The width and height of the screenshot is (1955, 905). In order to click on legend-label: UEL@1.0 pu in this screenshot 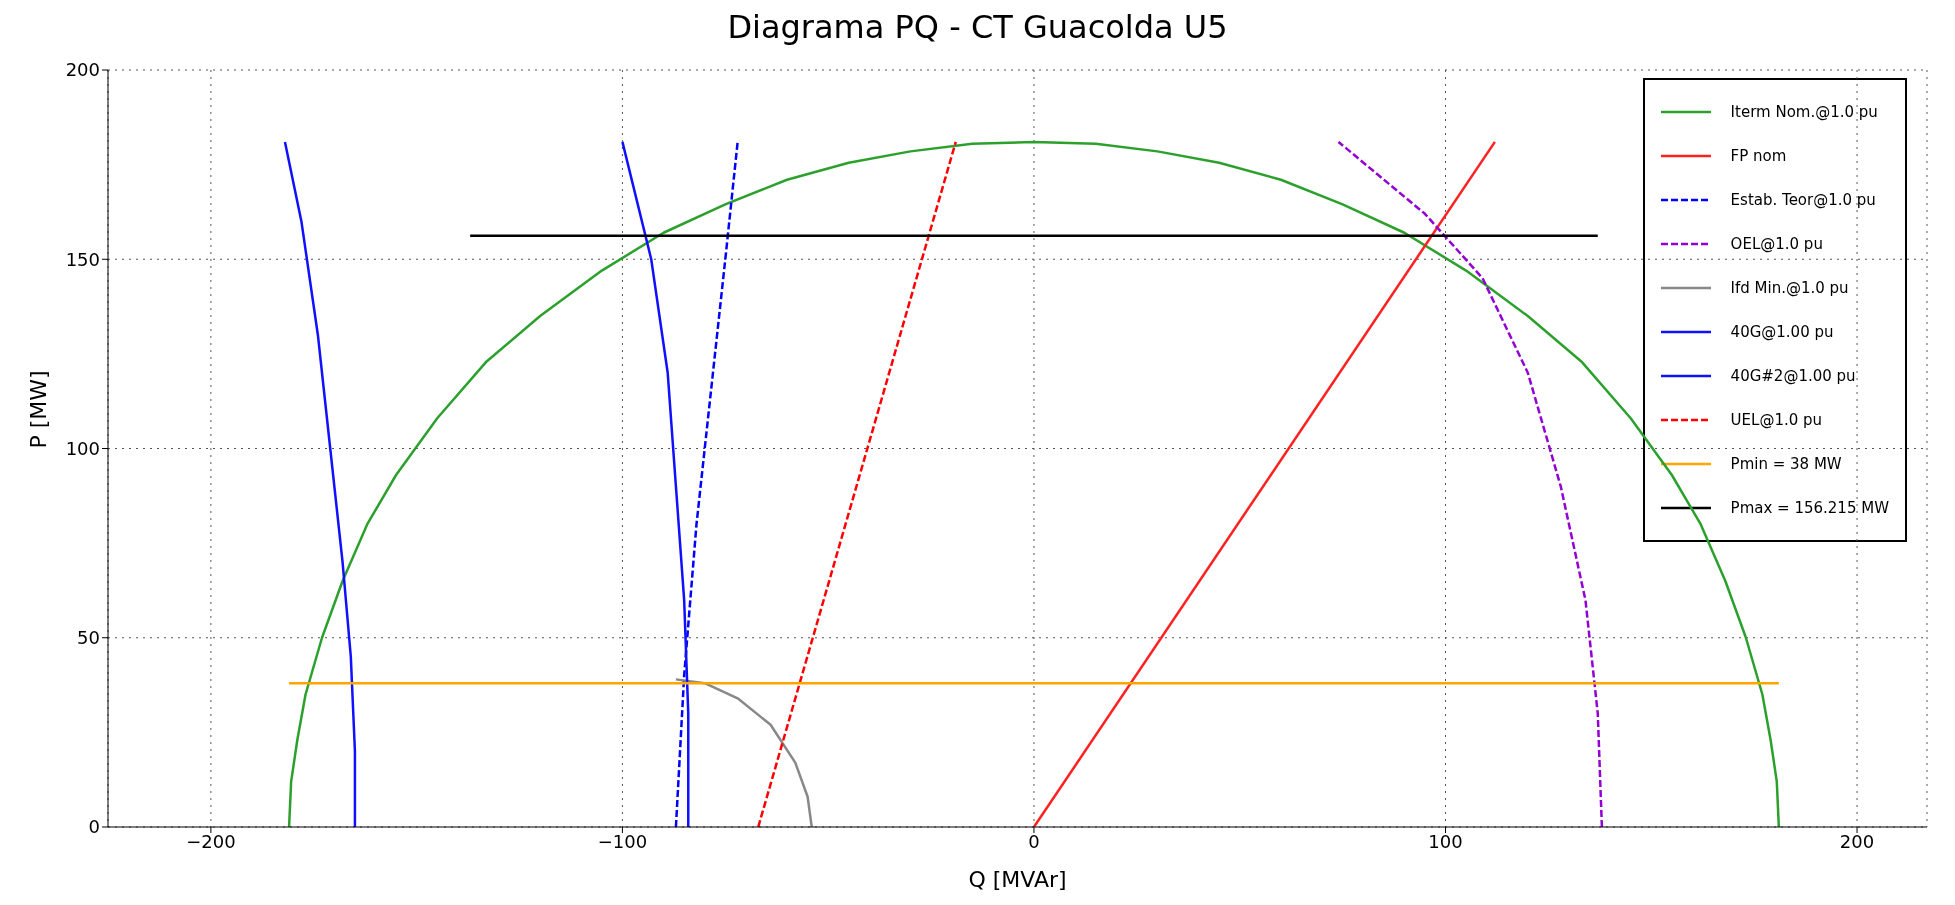, I will do `click(1776, 420)`.